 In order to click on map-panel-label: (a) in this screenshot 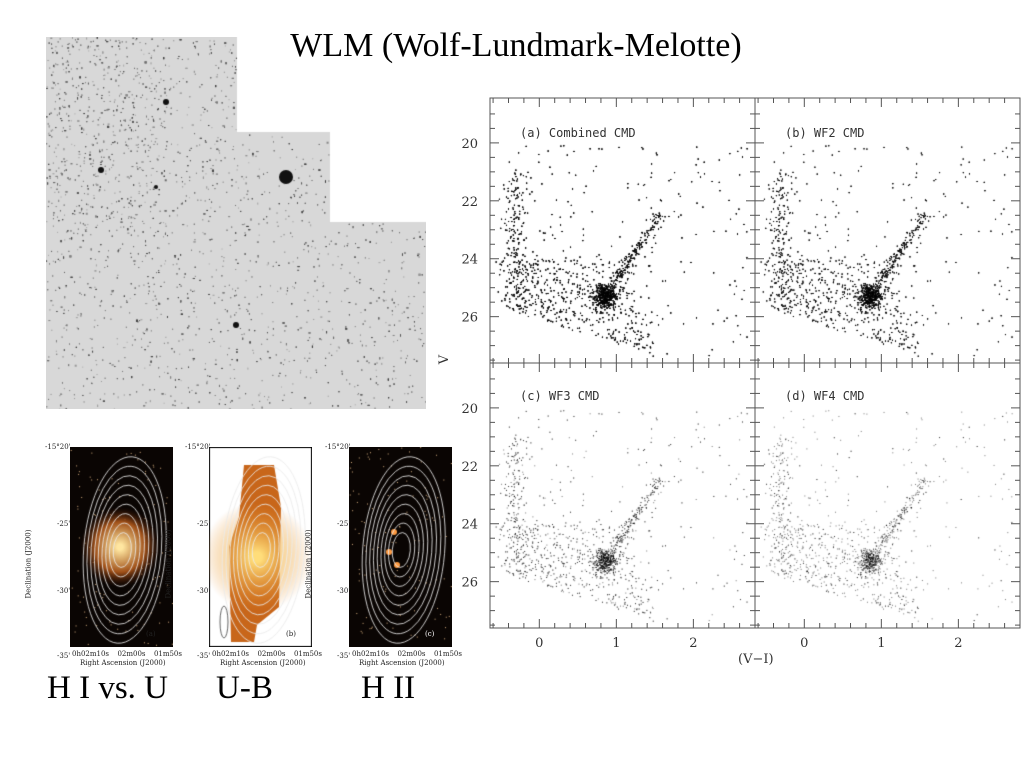, I will do `click(151, 634)`.